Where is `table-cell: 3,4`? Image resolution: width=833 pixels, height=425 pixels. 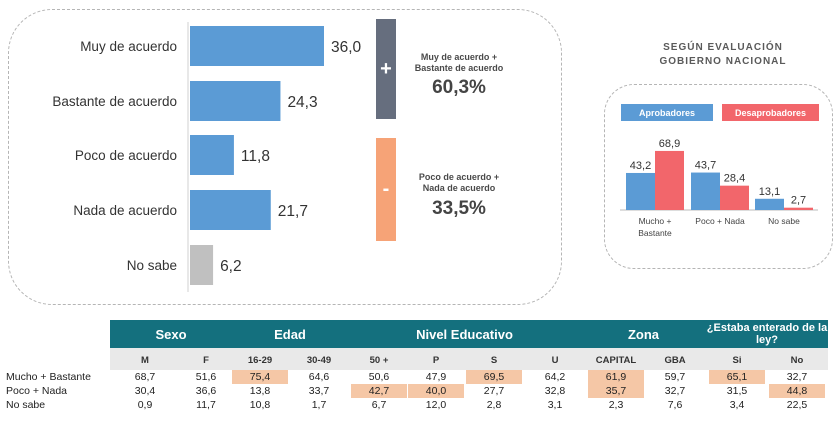
table-cell: 3,4 is located at coordinates (737, 405).